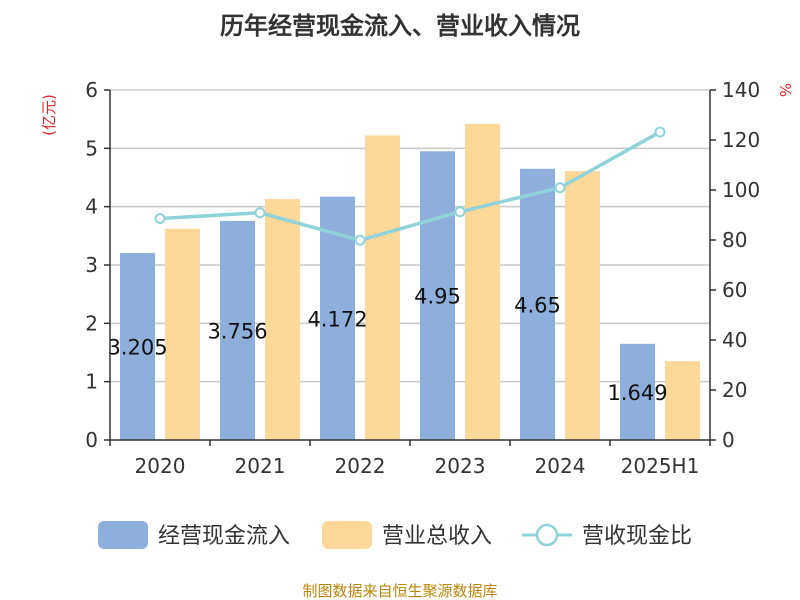 The height and width of the screenshot is (600, 800). What do you see at coordinates (399, 591) in the screenshot?
I see `source-note: 制图数据来自恒生聚源数据库` at bounding box center [399, 591].